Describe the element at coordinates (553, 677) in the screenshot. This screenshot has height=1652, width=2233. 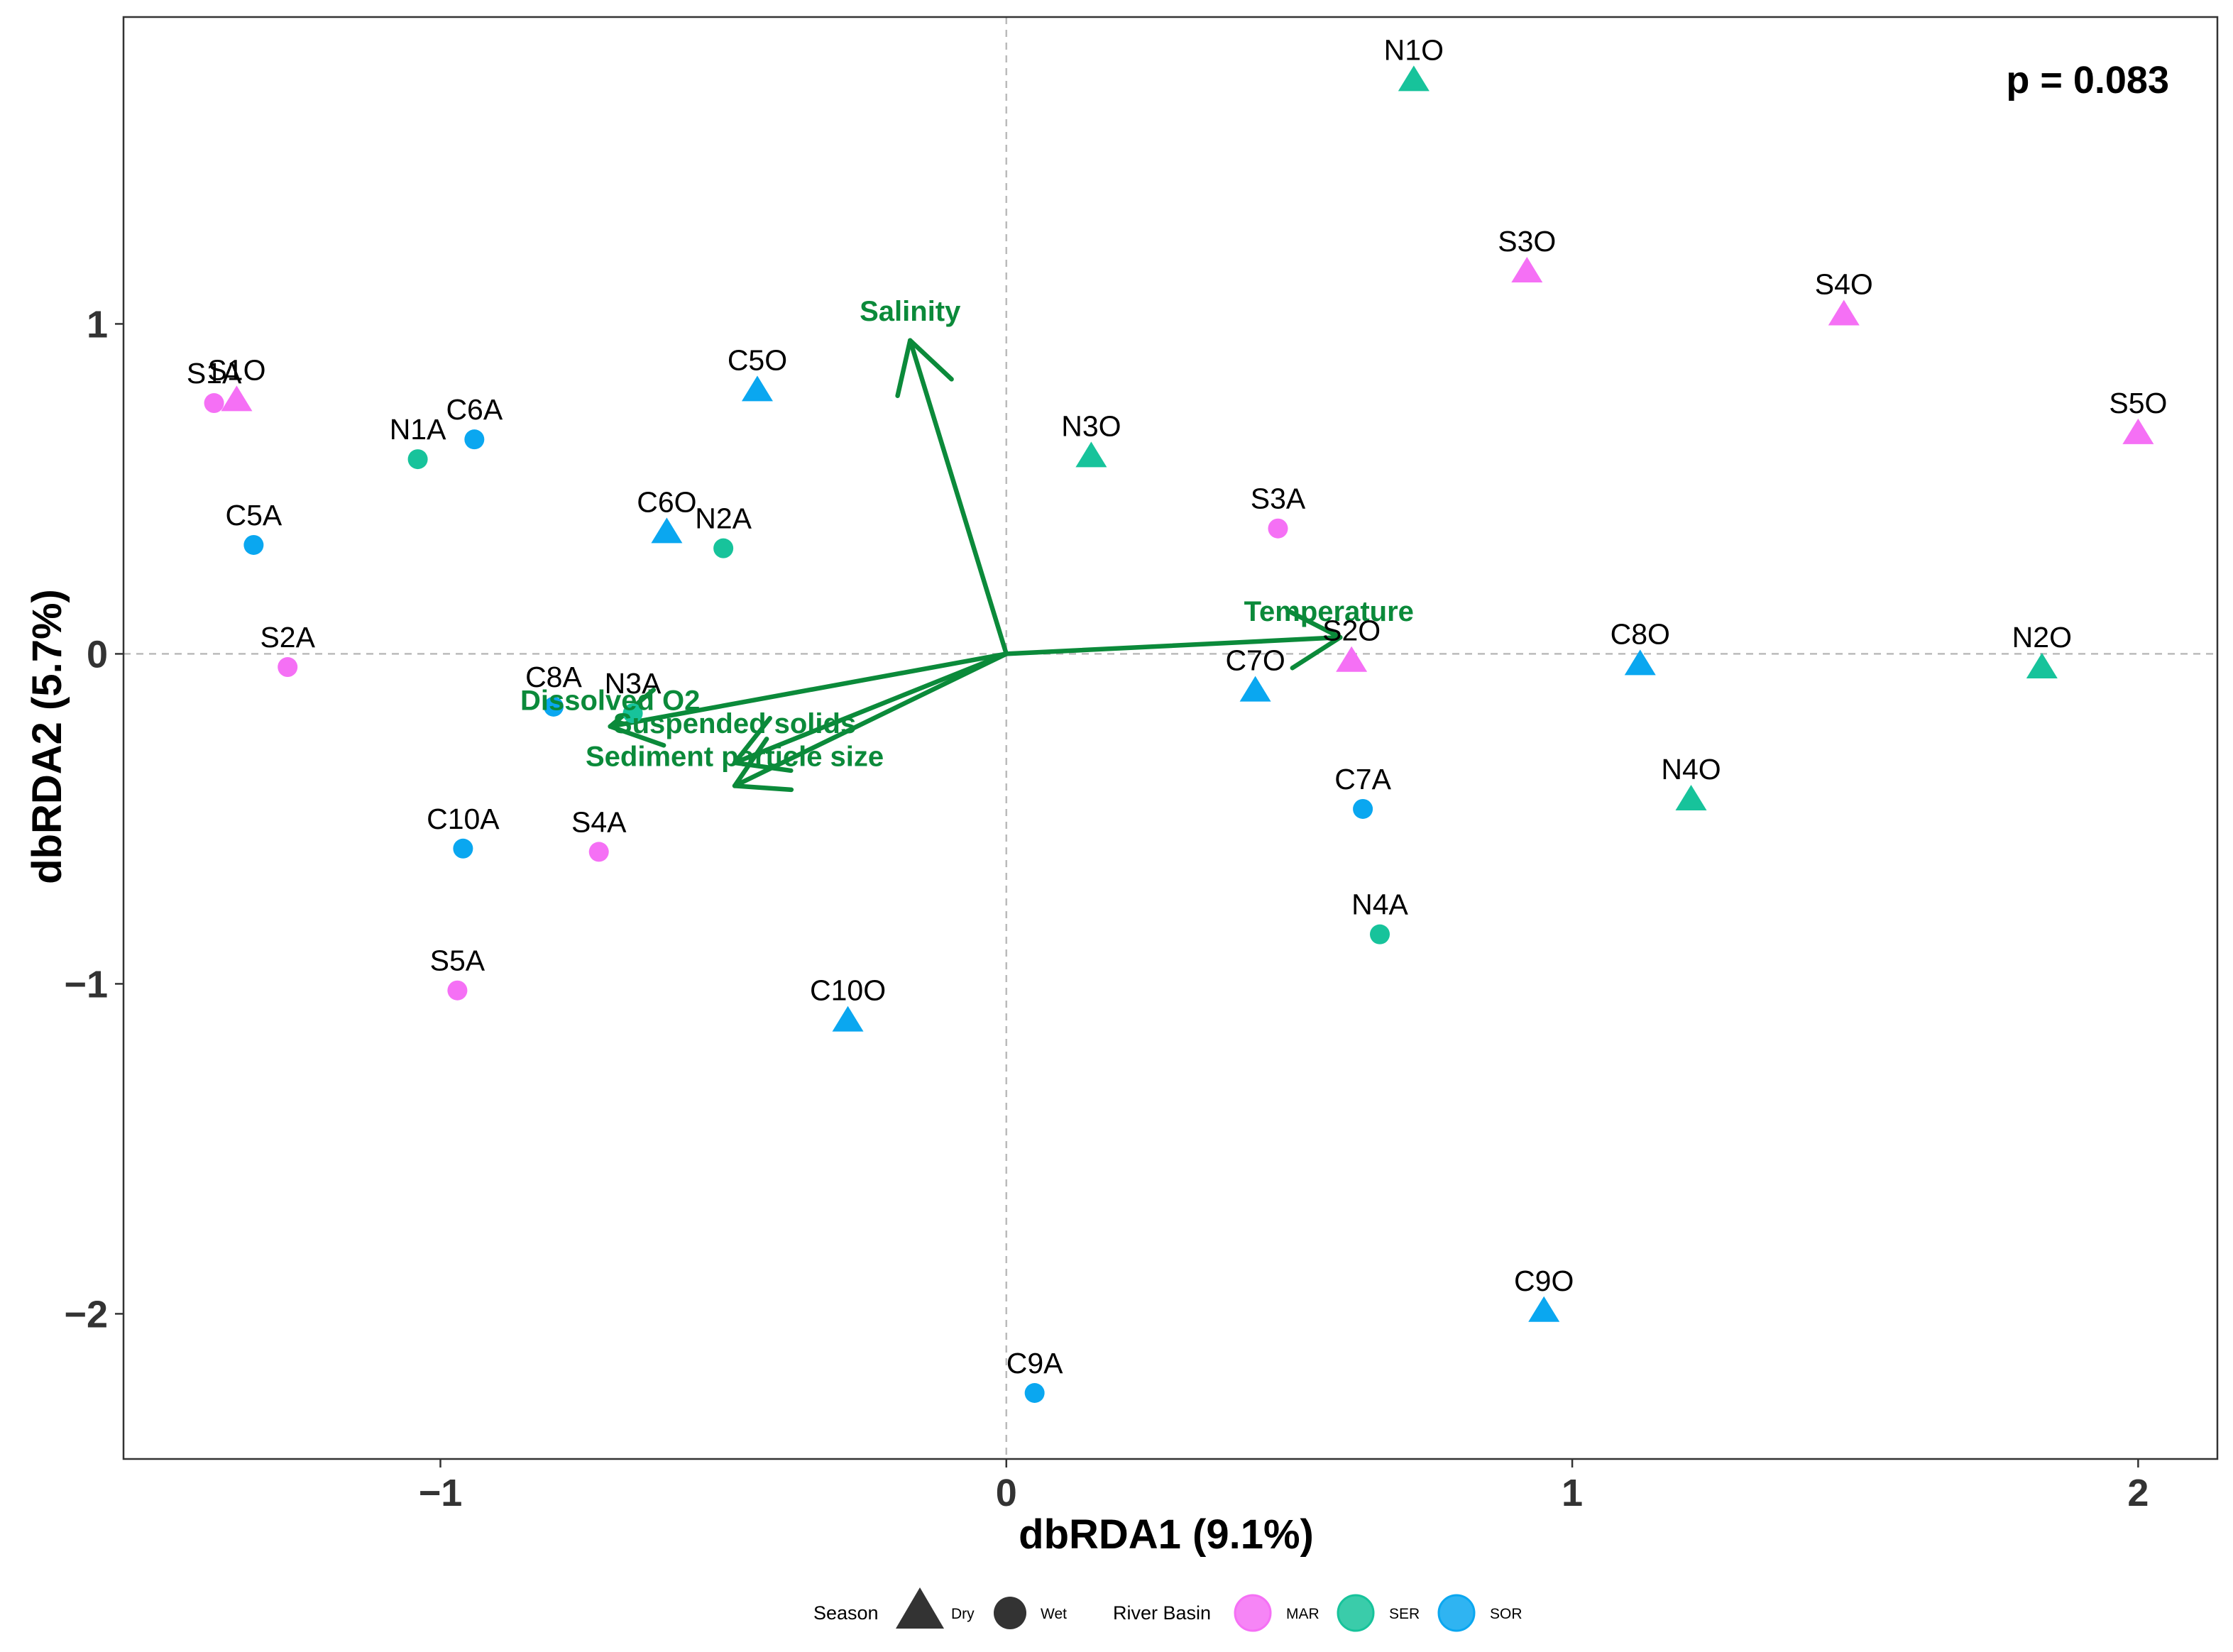
I see `point-label-c8a: C8A` at that location.